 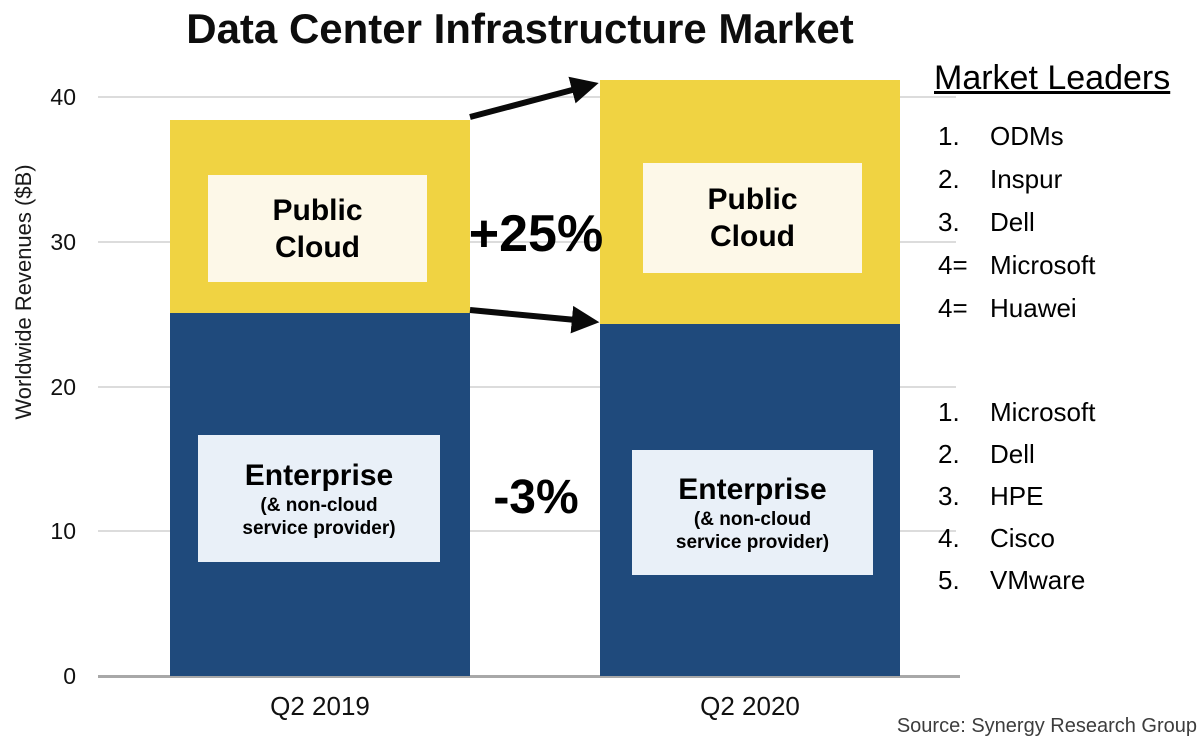 What do you see at coordinates (63, 386) in the screenshot?
I see `y-tick-label-20: 20` at bounding box center [63, 386].